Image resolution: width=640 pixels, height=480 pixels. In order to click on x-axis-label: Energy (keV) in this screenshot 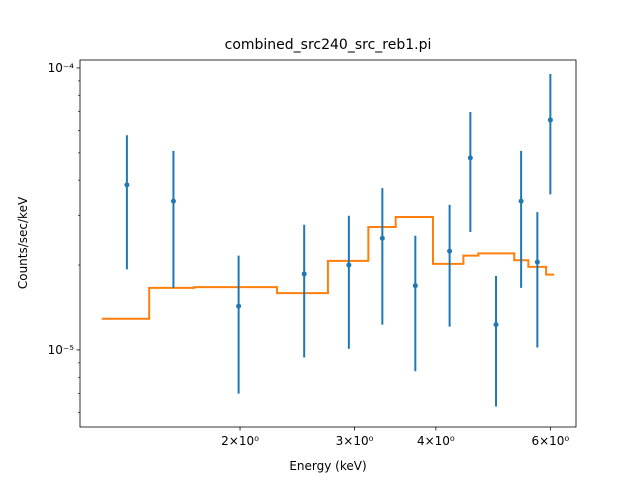, I will do `click(327, 466)`.